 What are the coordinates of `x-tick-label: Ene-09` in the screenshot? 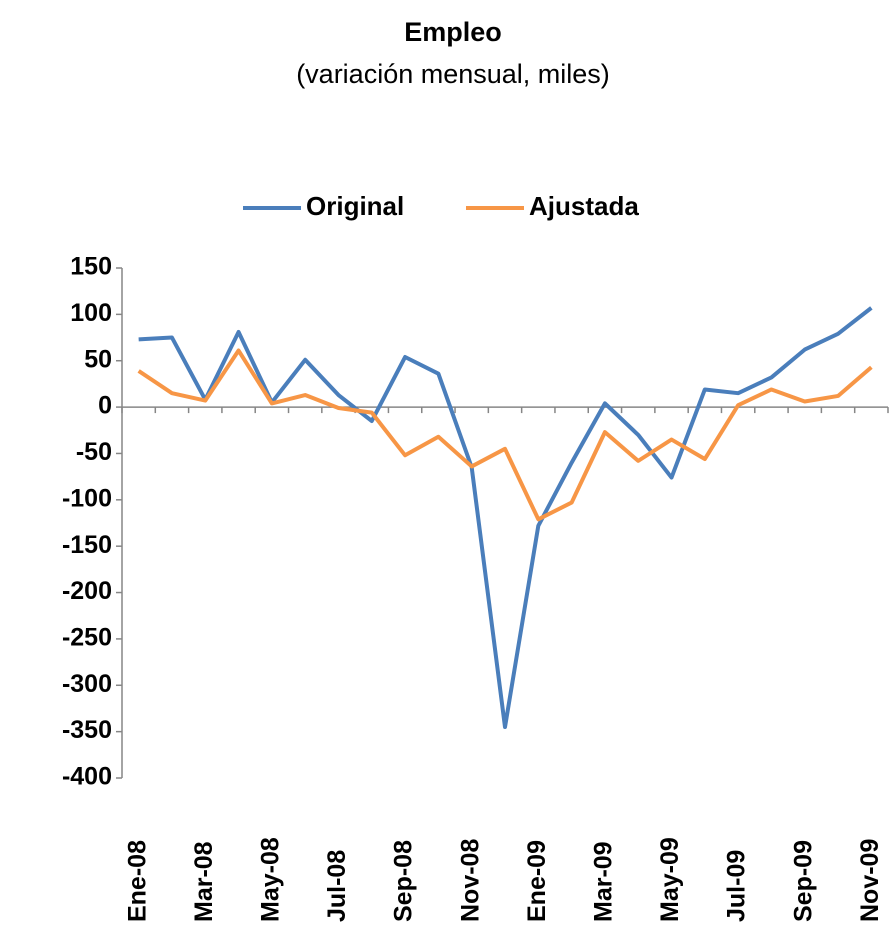 It's located at (537, 881).